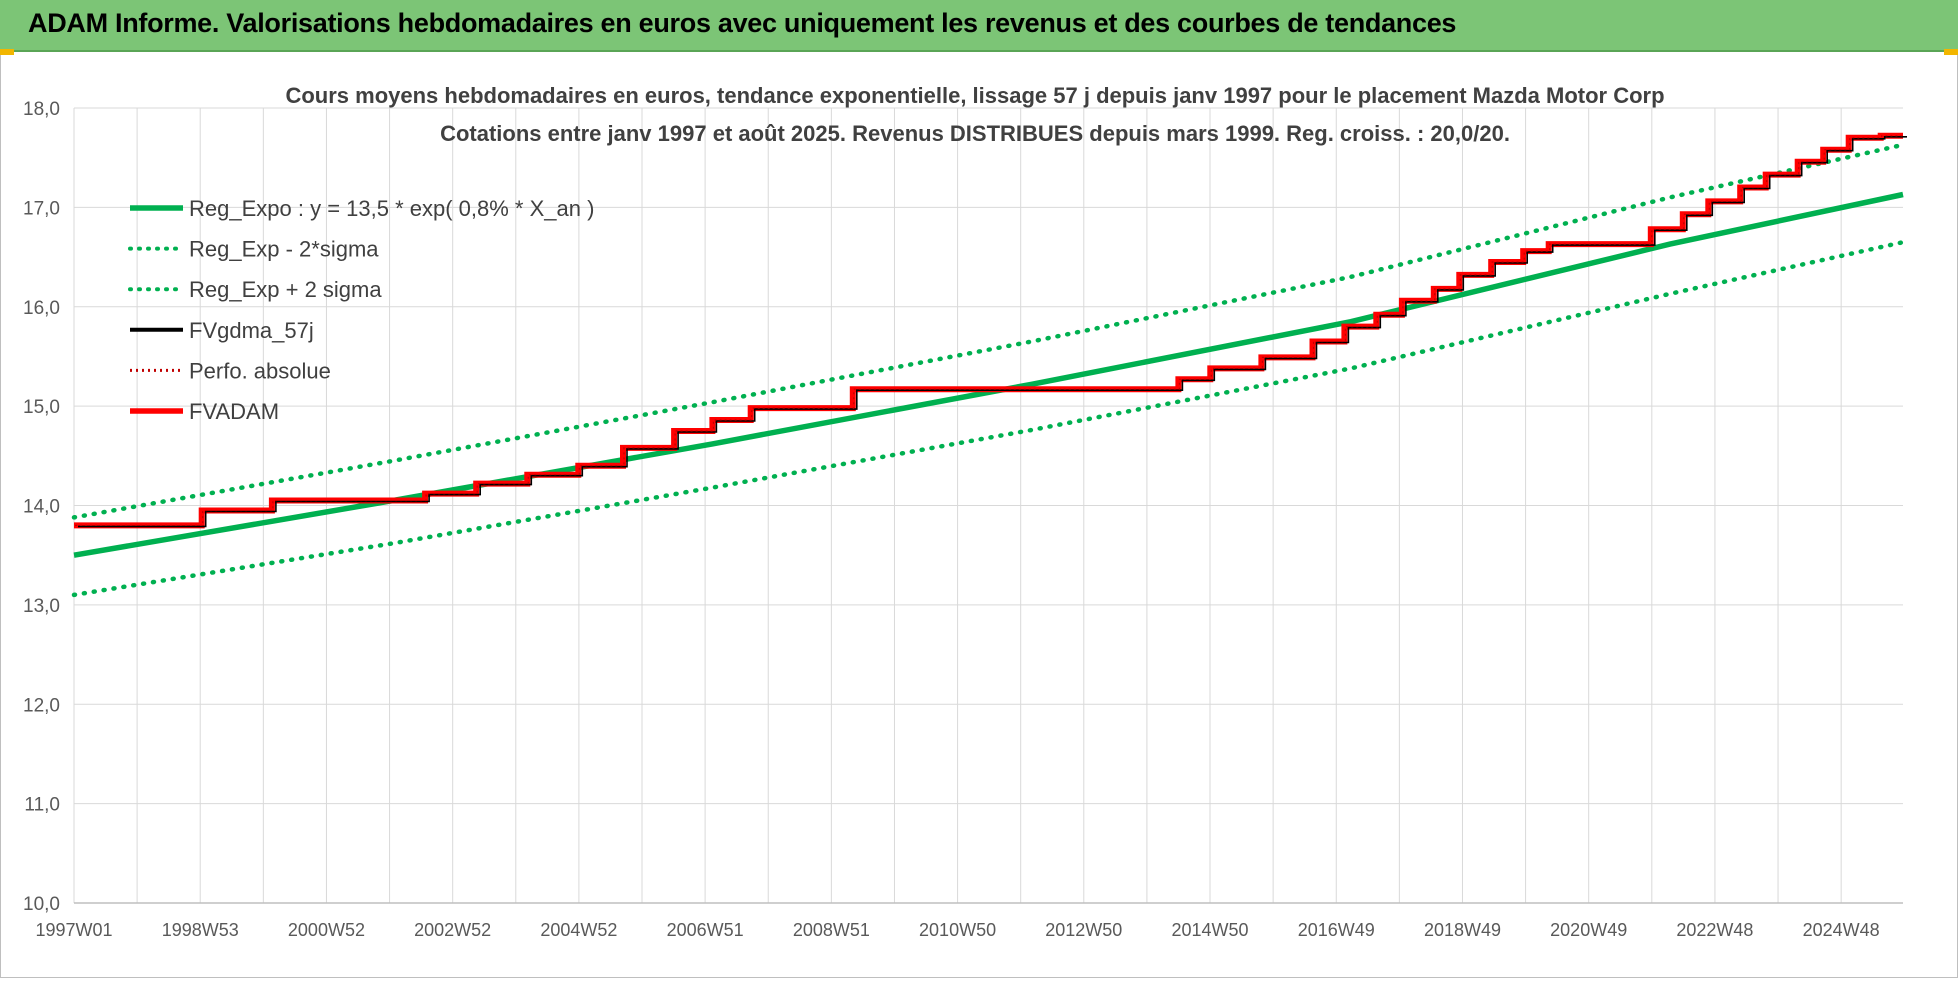 This screenshot has height=983, width=1958. Describe the element at coordinates (284, 249) in the screenshot. I see `legend-label: Reg_Exp - 2*sigma` at that location.